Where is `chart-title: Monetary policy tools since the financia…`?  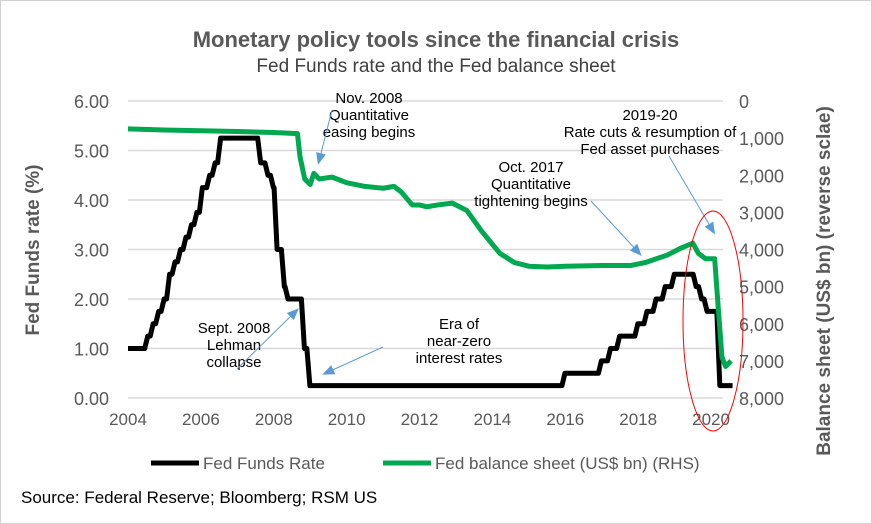
chart-title: Monetary policy tools since the financia… is located at coordinates (436, 39).